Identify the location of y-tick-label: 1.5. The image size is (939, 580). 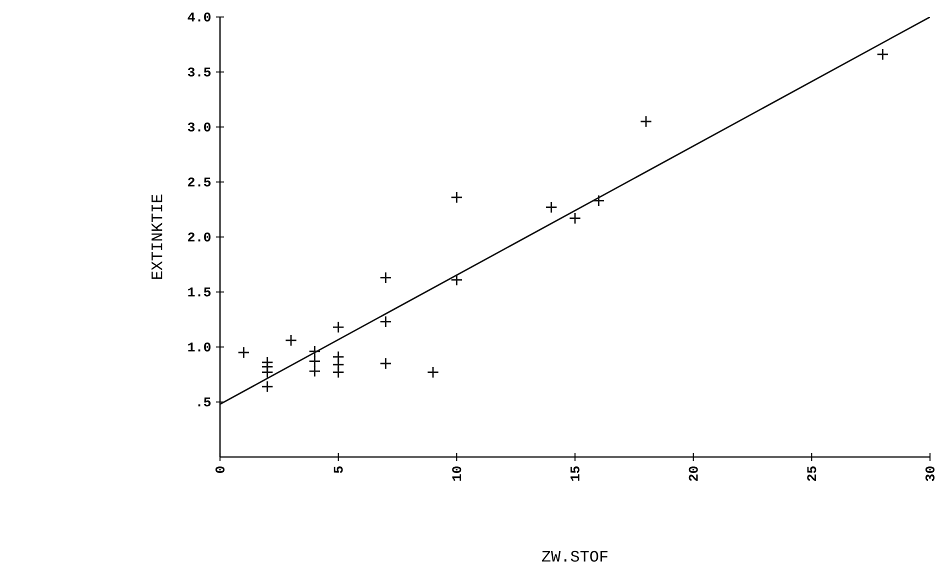
(199, 292).